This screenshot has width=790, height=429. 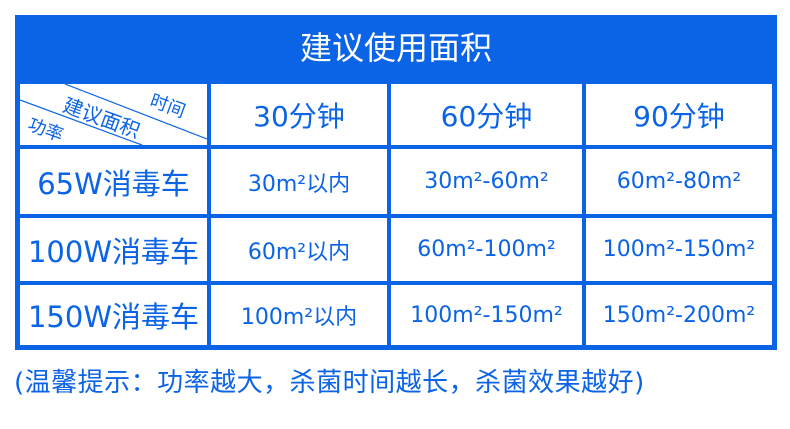 What do you see at coordinates (329, 383) in the screenshot?
I see `tip-text: (温馨提示：功率越大，杀菌时间越长，杀菌效果越好)` at bounding box center [329, 383].